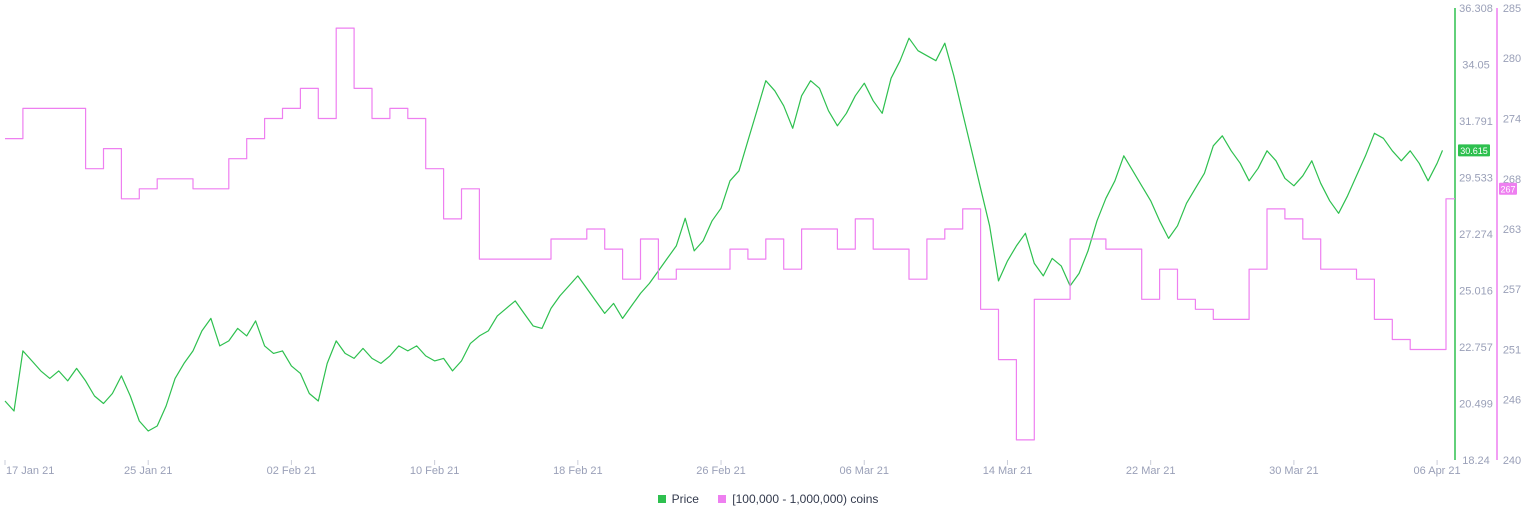 The height and width of the screenshot is (520, 1536). What do you see at coordinates (1512, 119) in the screenshot?
I see `holders-tick-label: 274` at bounding box center [1512, 119].